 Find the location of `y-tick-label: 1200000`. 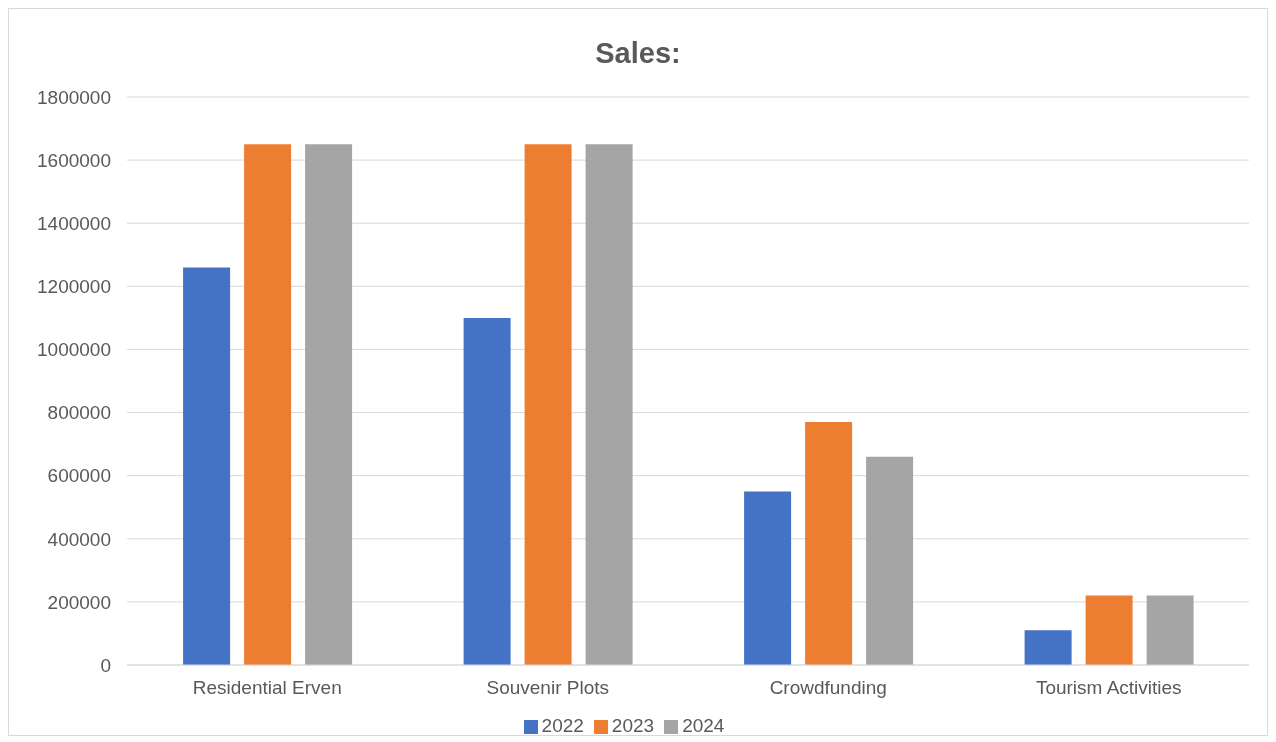

y-tick-label: 1200000 is located at coordinates (74, 287).